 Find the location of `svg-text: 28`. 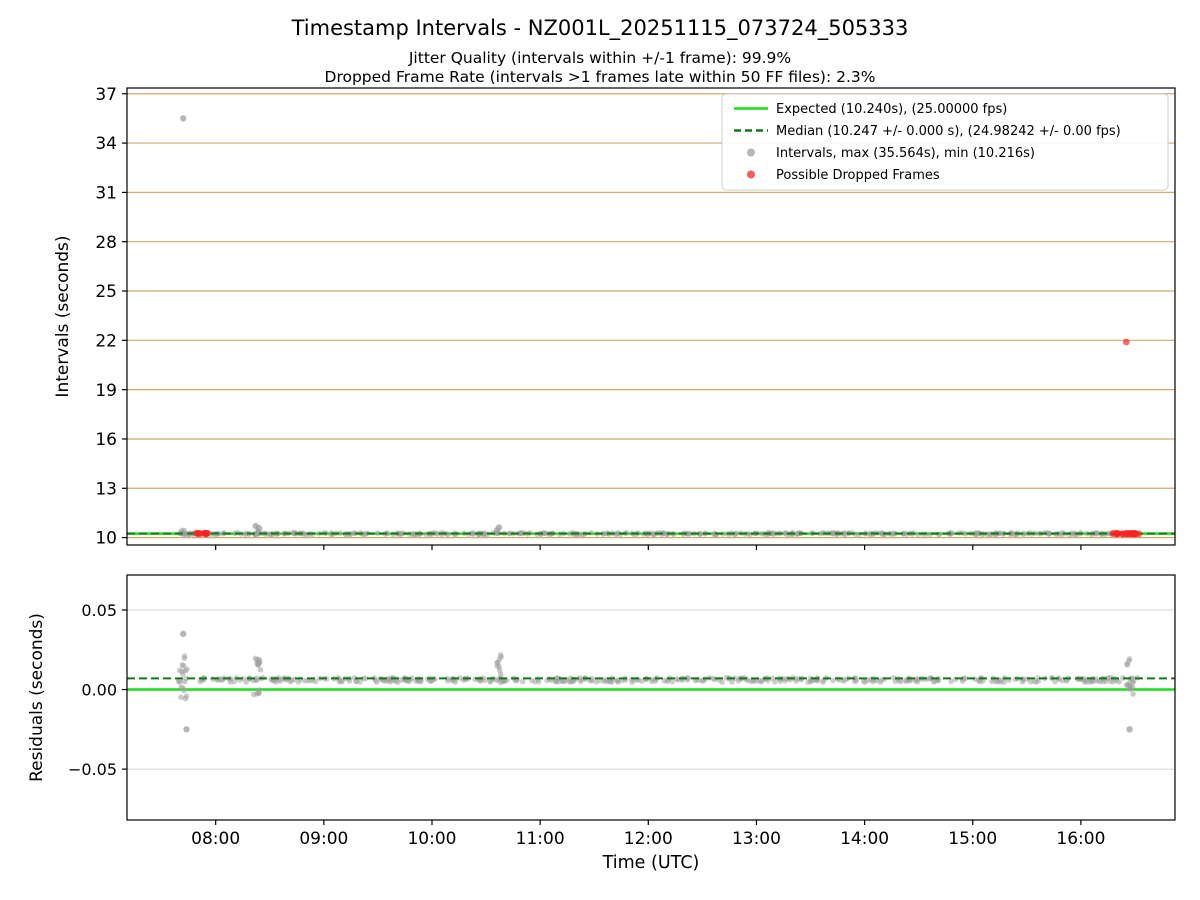

svg-text: 28 is located at coordinates (106, 243).